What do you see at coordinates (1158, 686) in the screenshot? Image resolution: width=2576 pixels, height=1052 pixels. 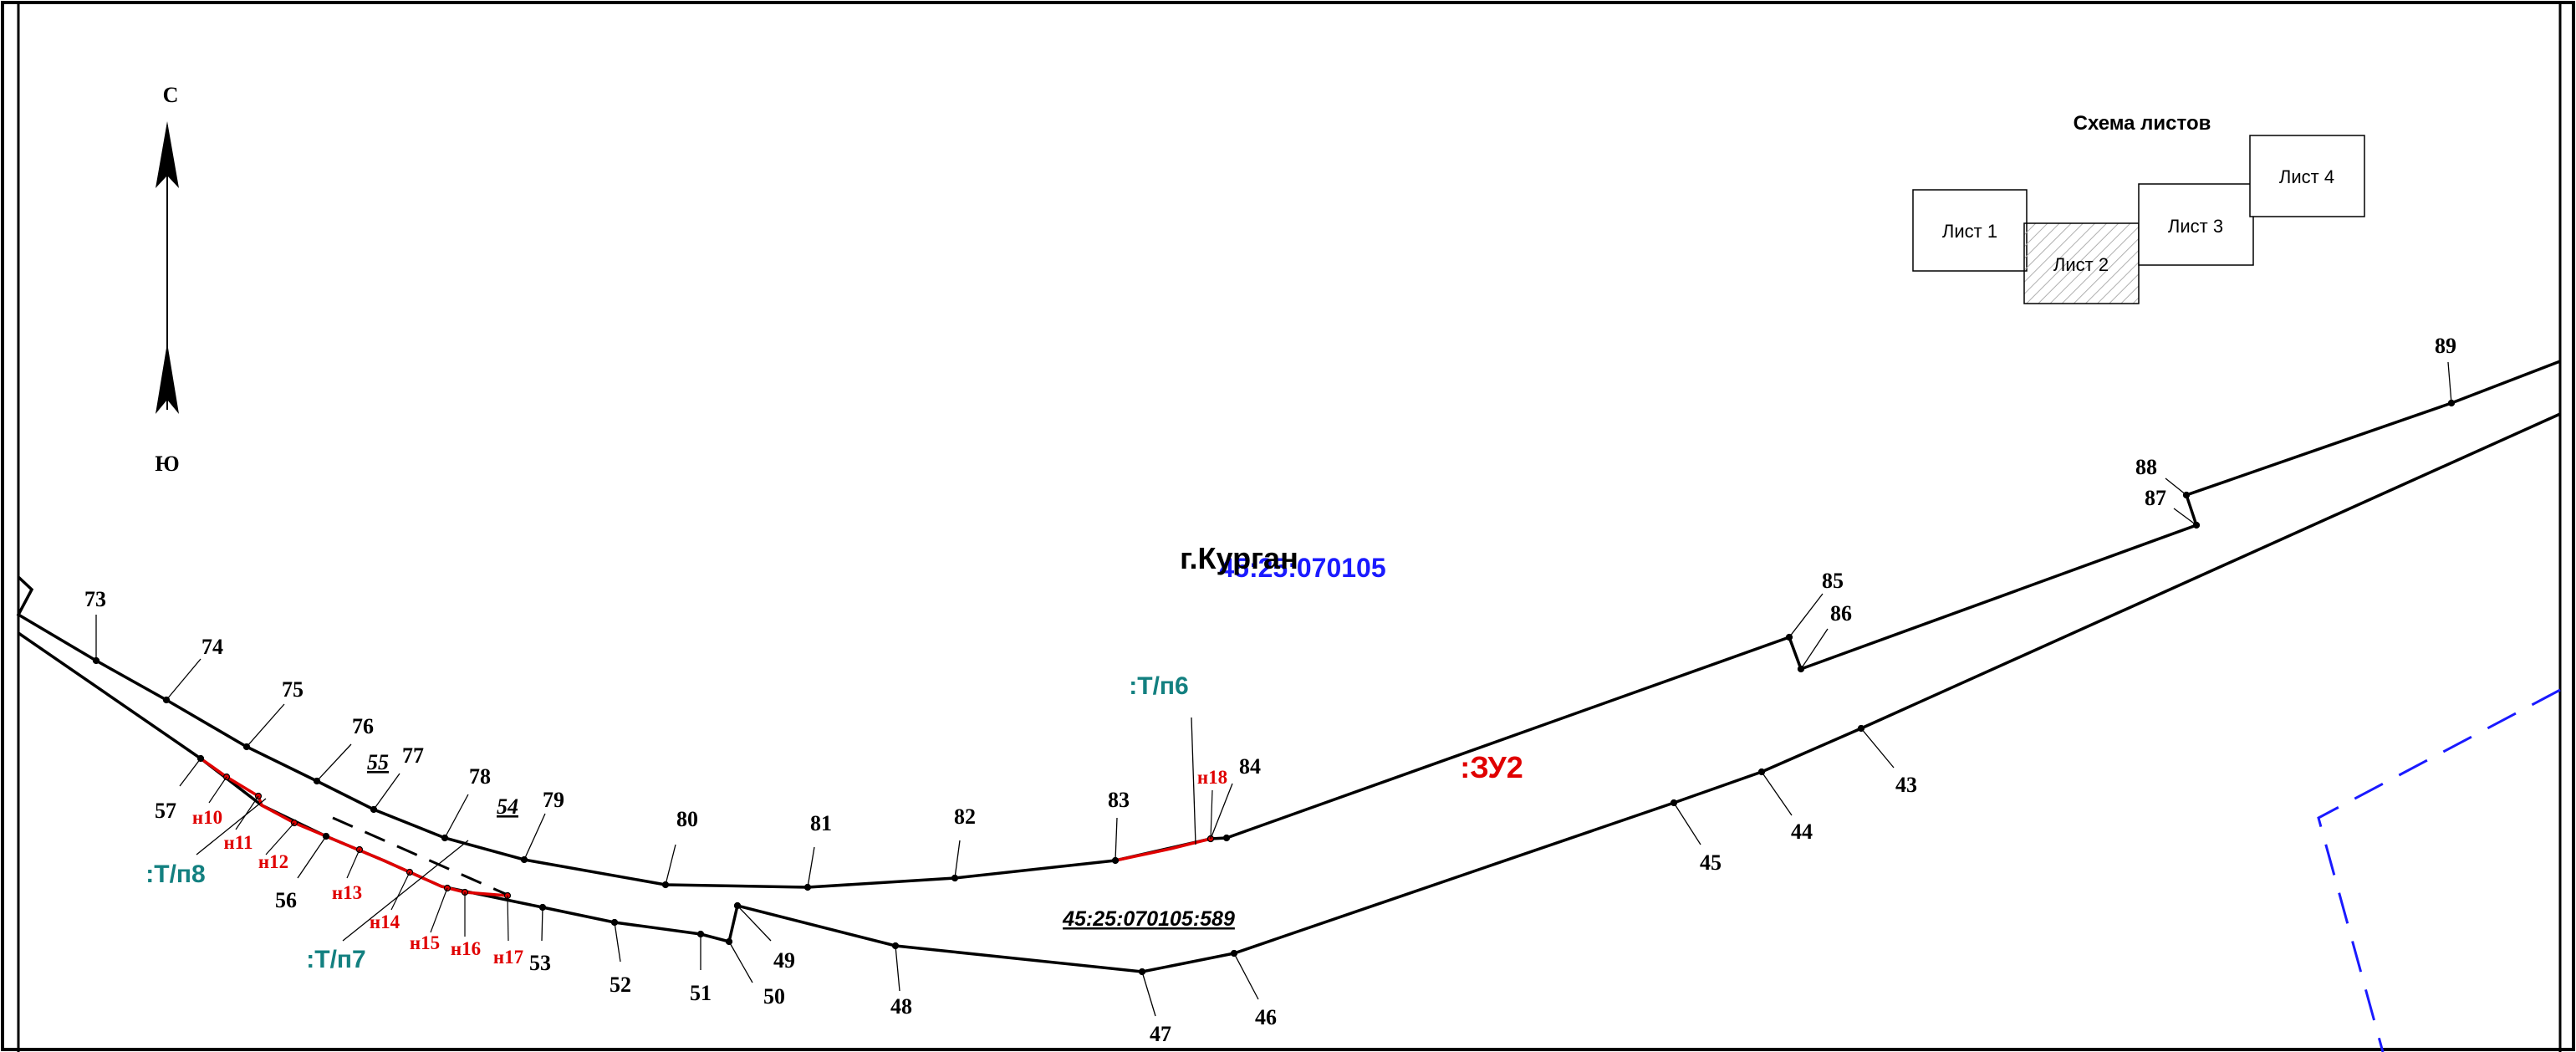 I see `easement-6-label: :Т/п6` at bounding box center [1158, 686].